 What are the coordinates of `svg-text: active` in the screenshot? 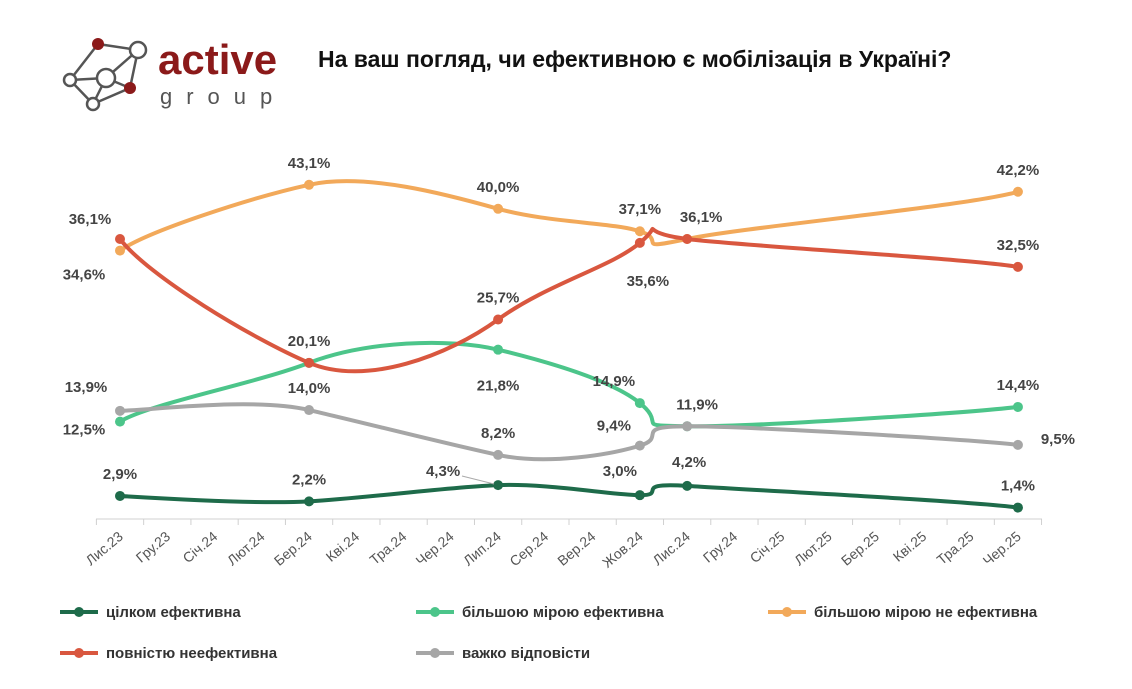 It's located at (217, 59).